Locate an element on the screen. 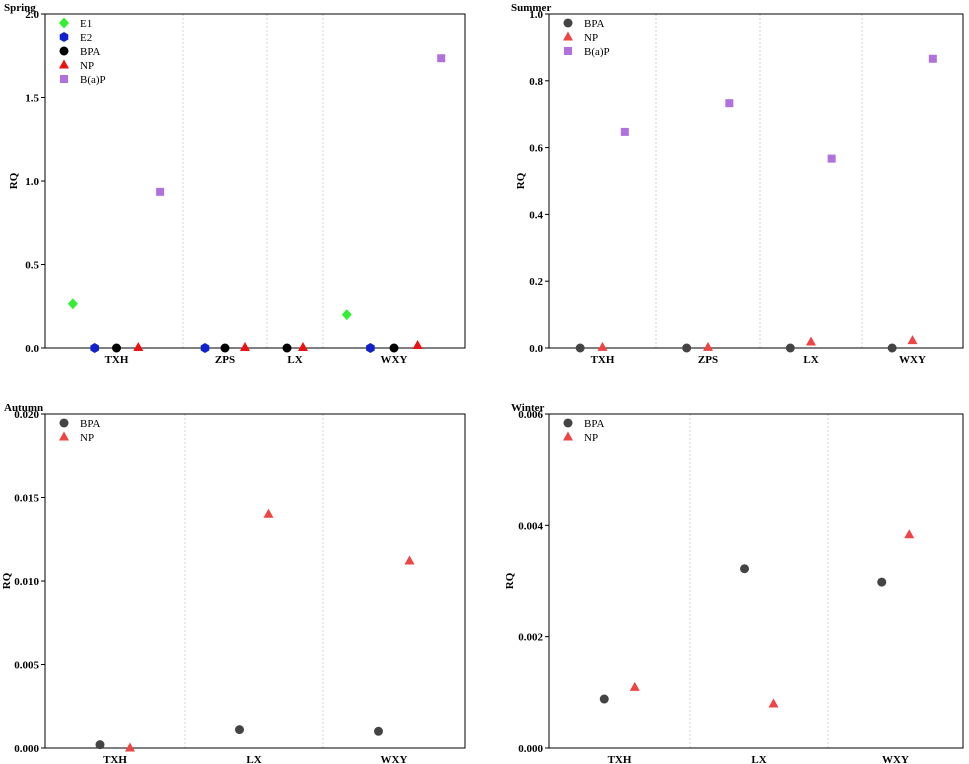 The width and height of the screenshot is (969, 764). y-tick-label: 0.004 is located at coordinates (530, 526).